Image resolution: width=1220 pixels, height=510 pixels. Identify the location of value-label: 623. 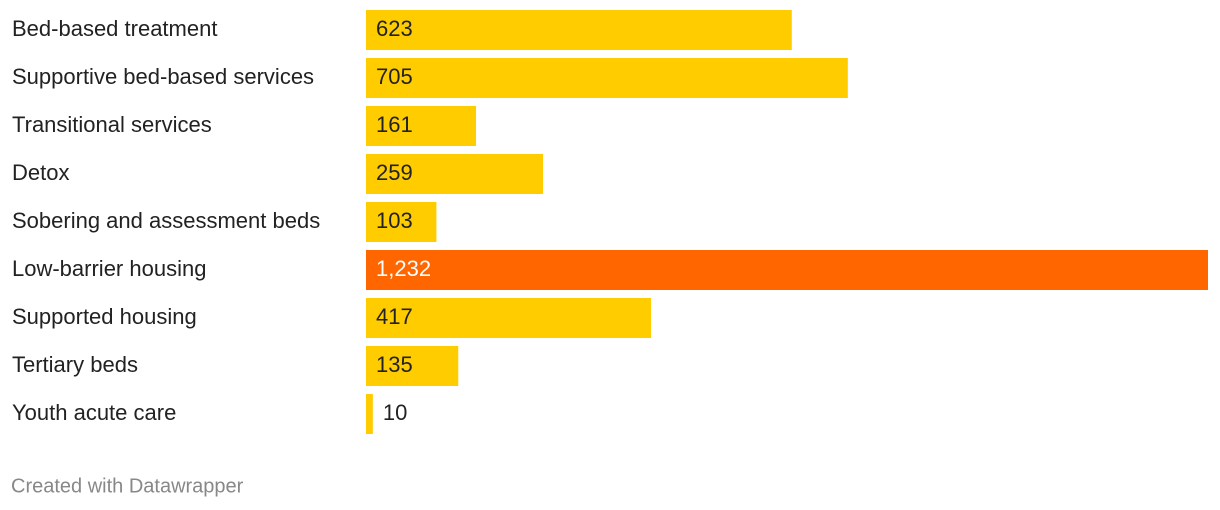
(394, 28).